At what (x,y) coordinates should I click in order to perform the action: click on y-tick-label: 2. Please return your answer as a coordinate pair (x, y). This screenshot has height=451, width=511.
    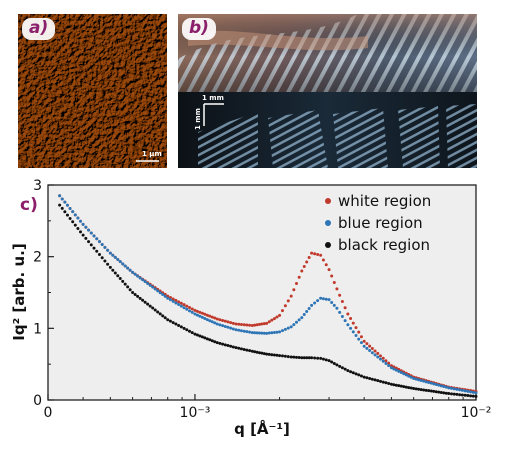
    Looking at the image, I should click on (37, 258).